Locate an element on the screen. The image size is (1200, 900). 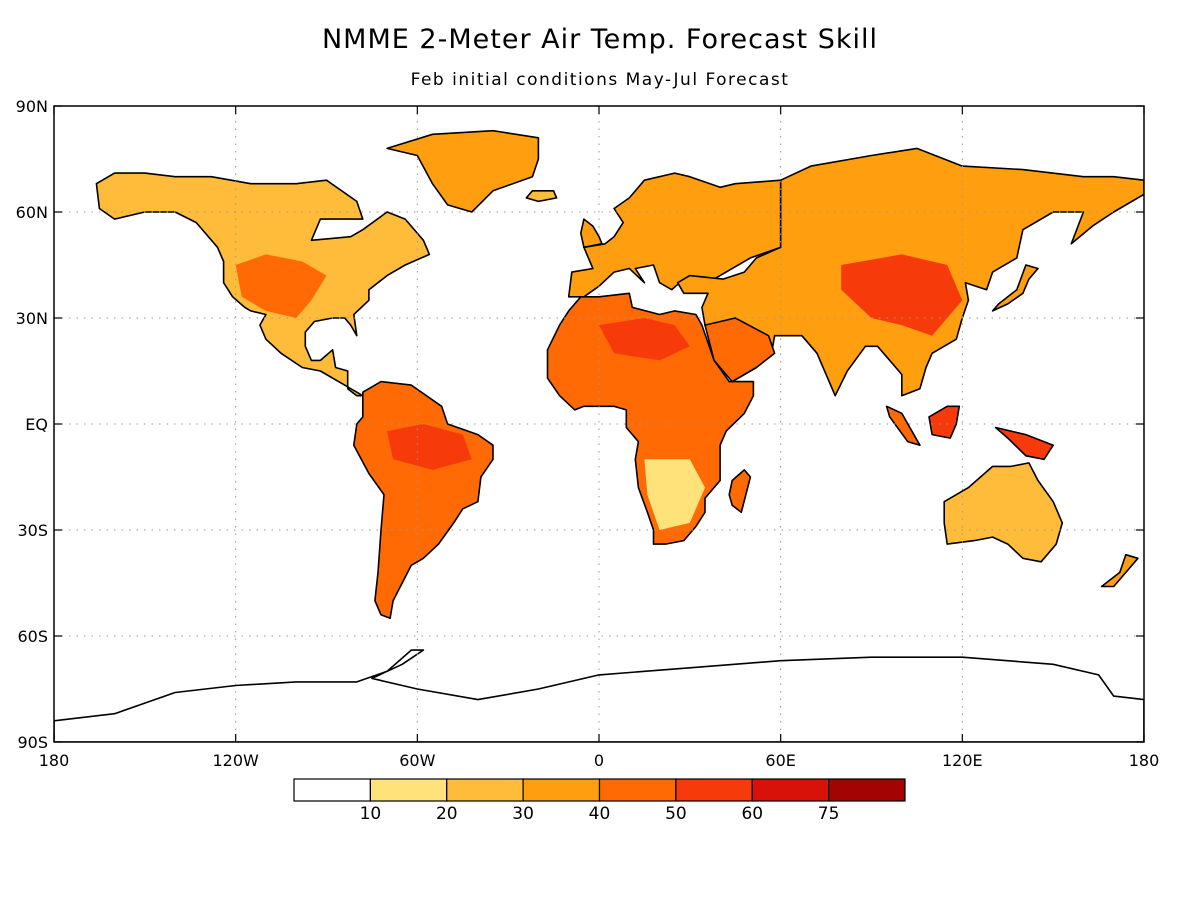
lat-tick-label: 30S is located at coordinates (32, 530).